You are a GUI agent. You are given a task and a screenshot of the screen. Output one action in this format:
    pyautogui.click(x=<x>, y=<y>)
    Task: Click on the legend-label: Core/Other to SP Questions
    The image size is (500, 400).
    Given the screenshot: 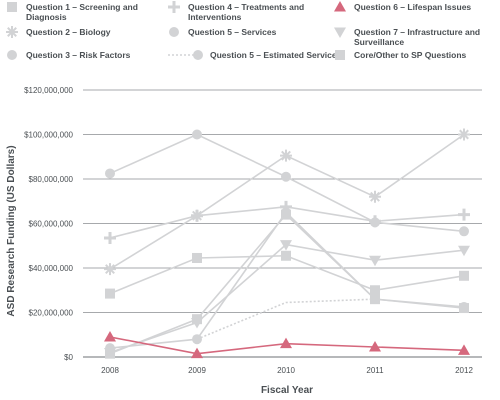 What is the action you would take?
    pyautogui.click(x=410, y=55)
    